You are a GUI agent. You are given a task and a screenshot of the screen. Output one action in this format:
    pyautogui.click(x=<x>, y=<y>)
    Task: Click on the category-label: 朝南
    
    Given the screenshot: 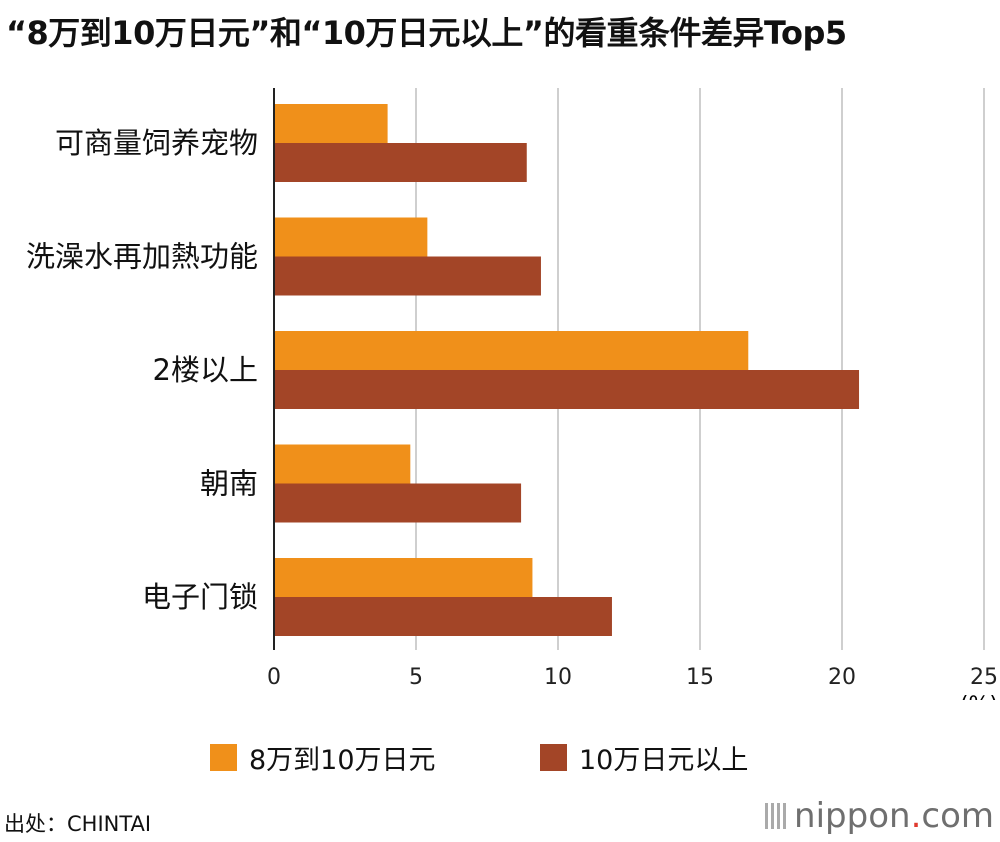 What is the action you would take?
    pyautogui.click(x=229, y=484)
    